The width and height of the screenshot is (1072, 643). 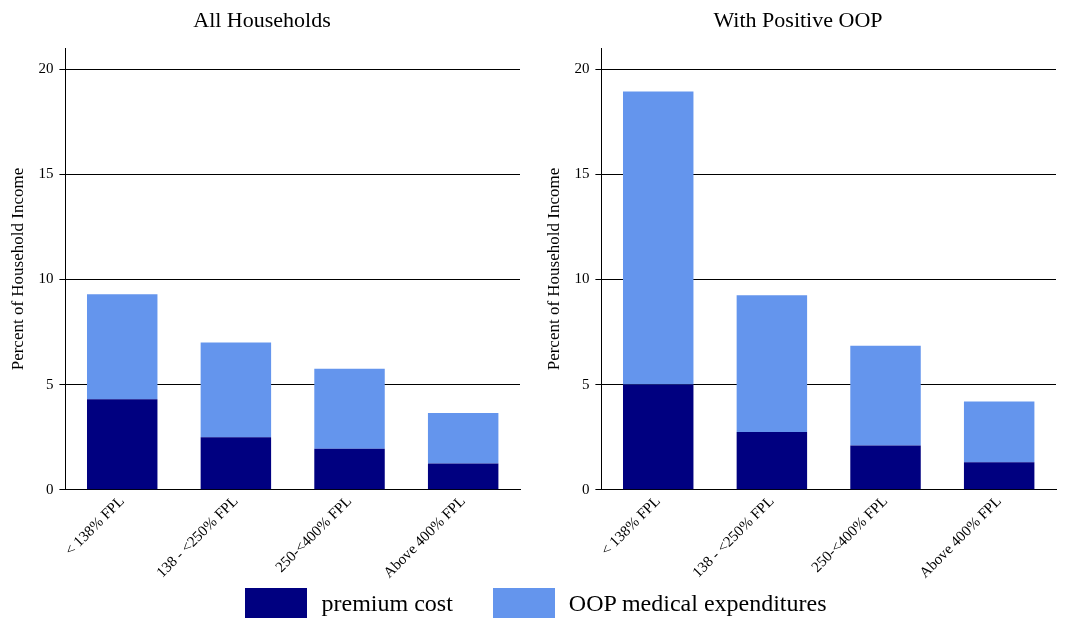 What do you see at coordinates (697, 603) in the screenshot?
I see `legend-label: OOP medical expenditures` at bounding box center [697, 603].